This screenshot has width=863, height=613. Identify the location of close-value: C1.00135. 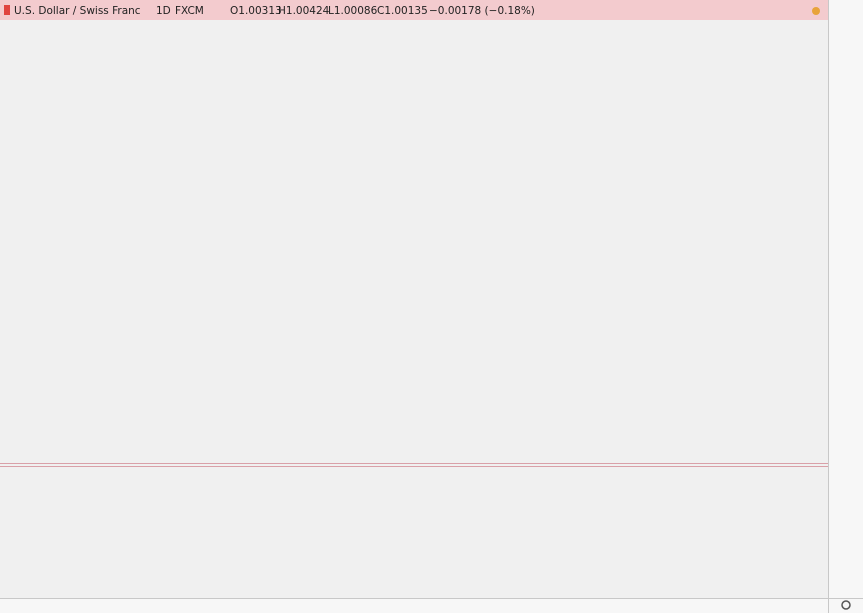
(402, 11).